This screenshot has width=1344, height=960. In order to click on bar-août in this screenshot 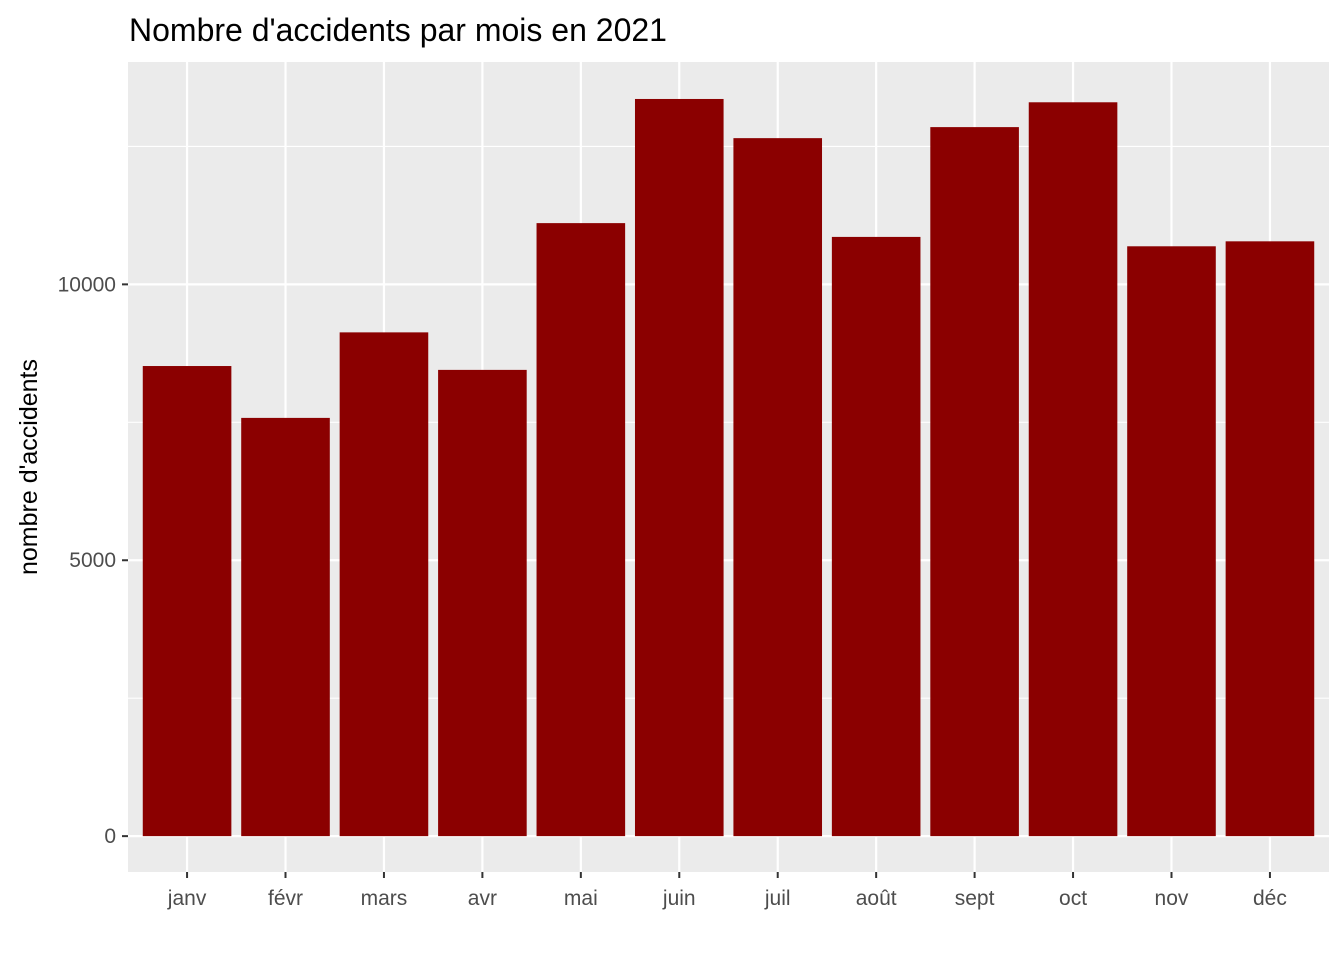, I will do `click(876, 536)`.